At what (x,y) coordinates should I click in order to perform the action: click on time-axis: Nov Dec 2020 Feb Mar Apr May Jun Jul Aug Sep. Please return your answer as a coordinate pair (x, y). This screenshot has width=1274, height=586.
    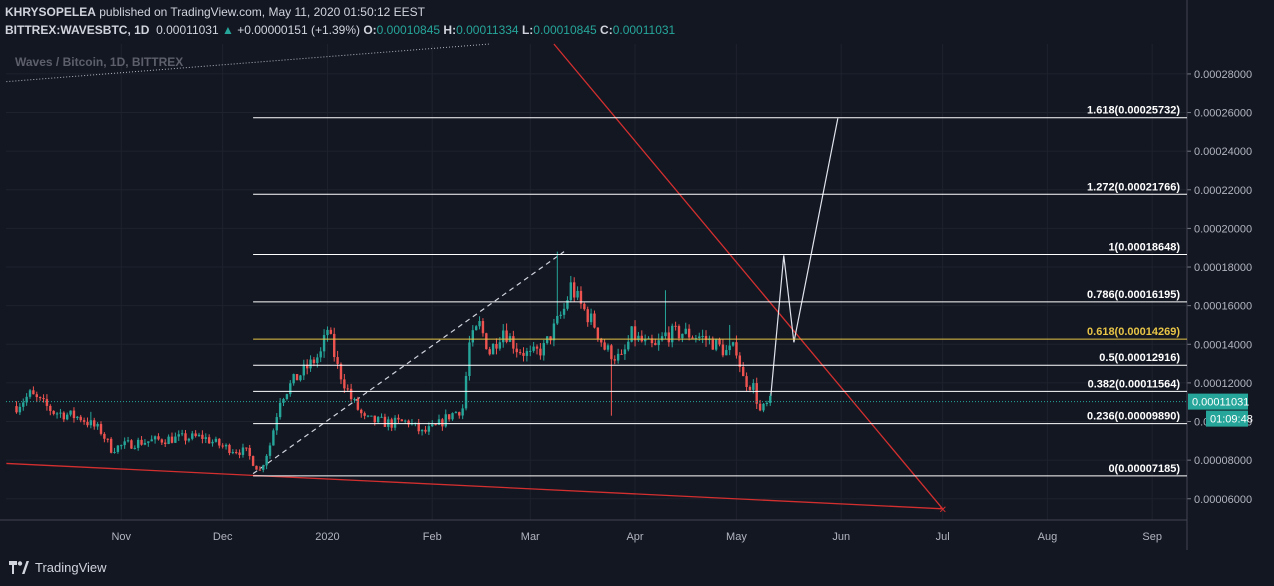
    Looking at the image, I should click on (593, 531).